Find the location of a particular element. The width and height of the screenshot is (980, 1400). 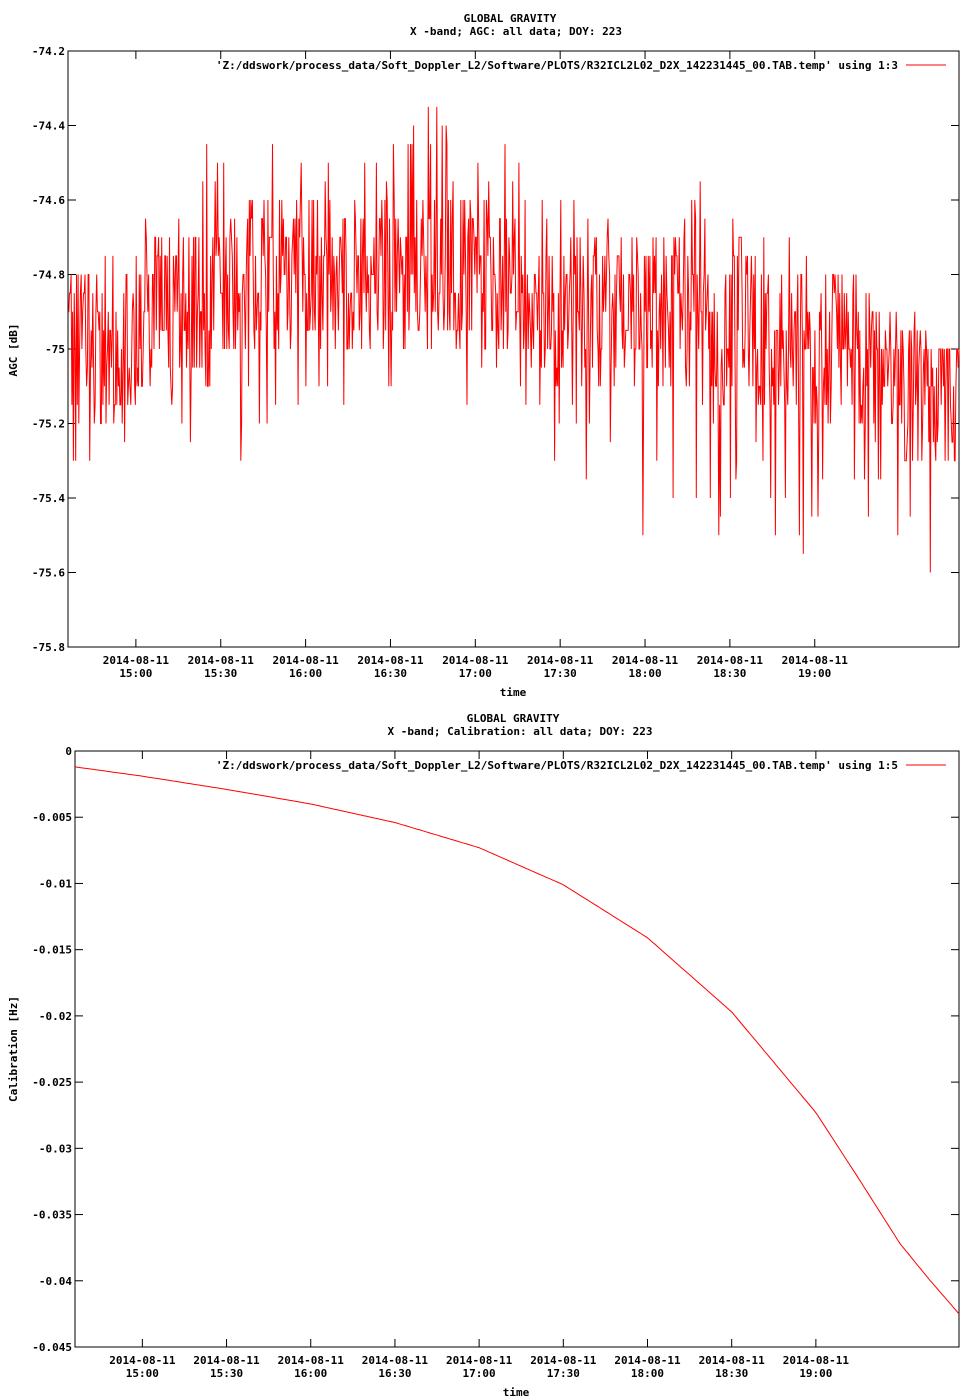

agc-y-tick-label: -74.2 is located at coordinates (48, 51).